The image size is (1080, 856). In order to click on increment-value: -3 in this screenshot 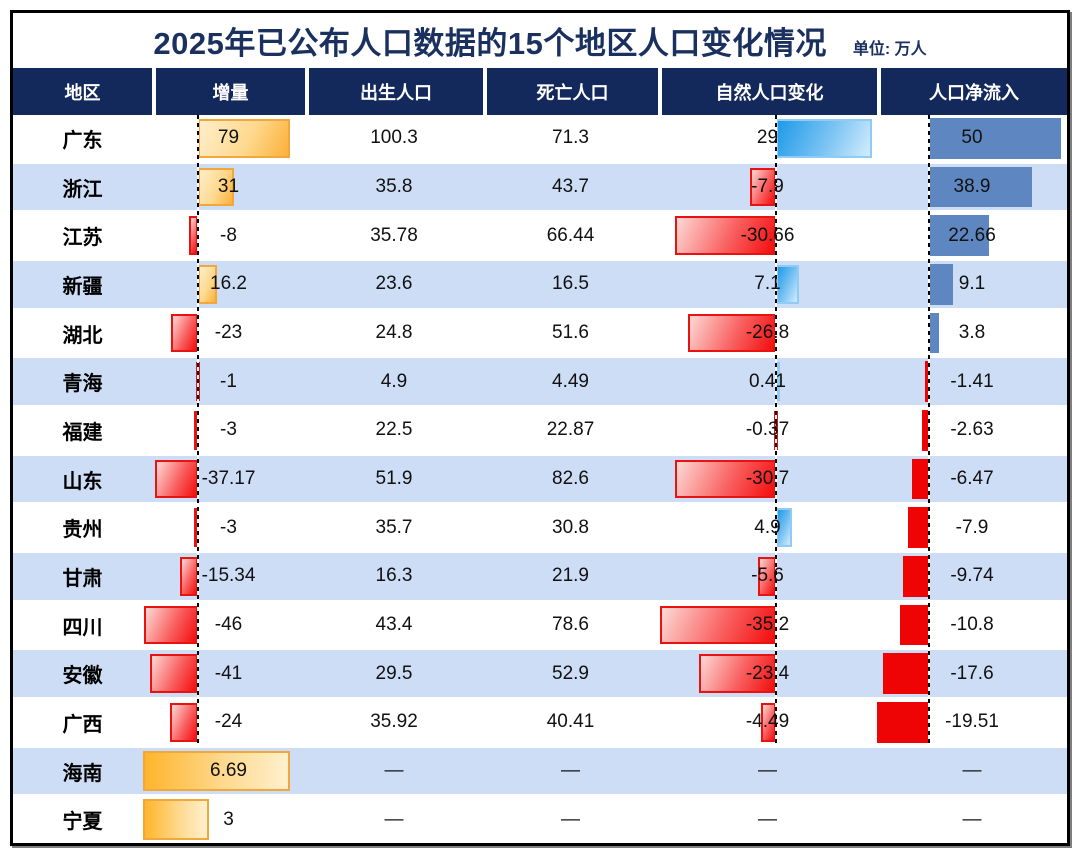, I will do `click(228, 430)`.